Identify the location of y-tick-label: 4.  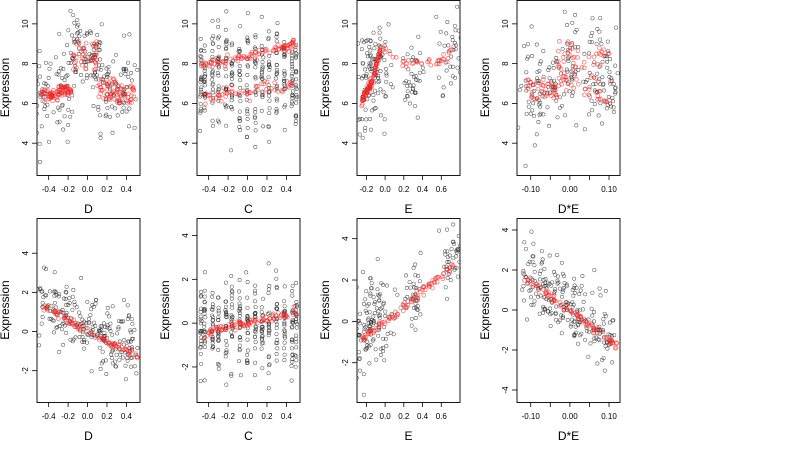
(25, 252).